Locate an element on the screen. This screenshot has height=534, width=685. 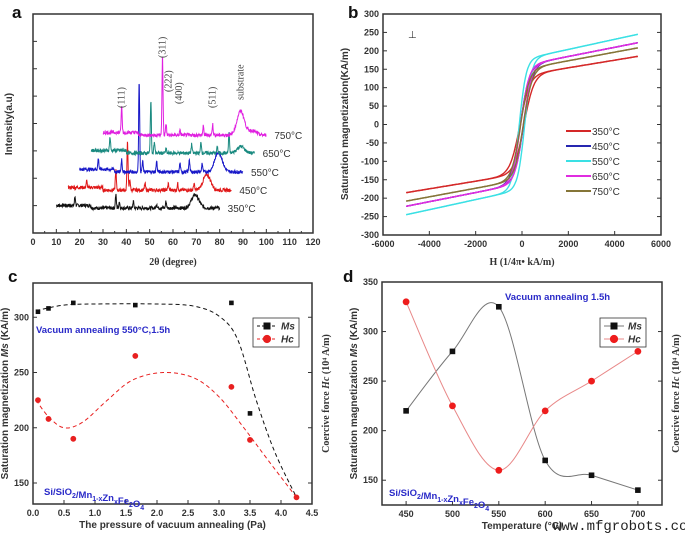
x-tick-label: 30 is located at coordinates (103, 242).